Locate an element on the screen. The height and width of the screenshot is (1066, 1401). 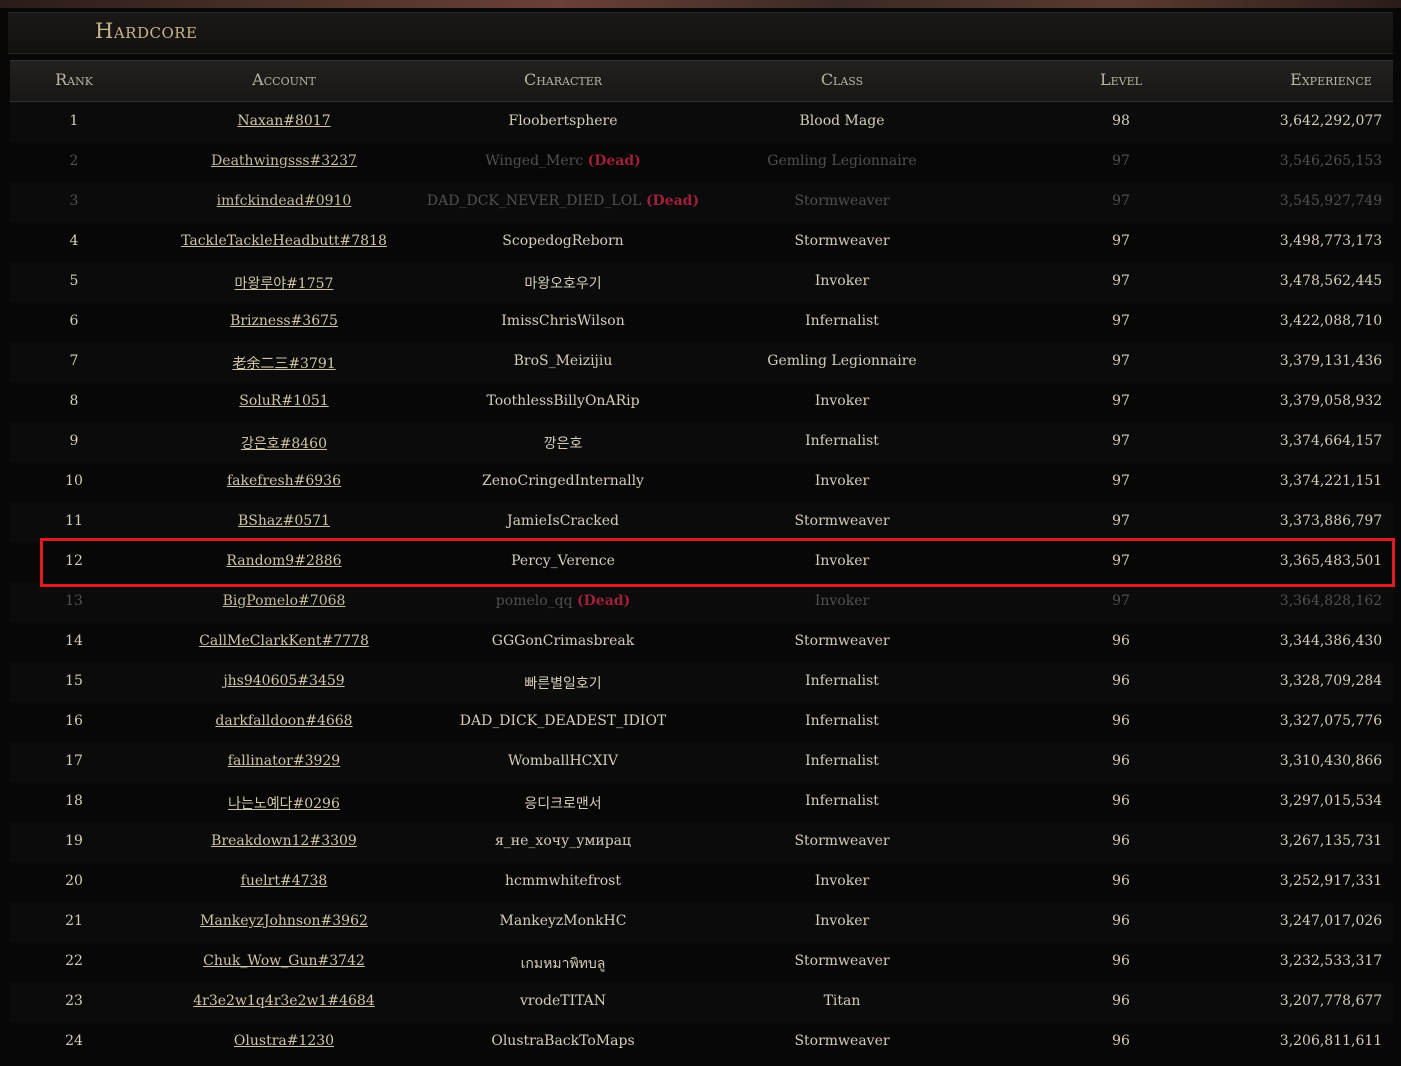
column-header-level: Level is located at coordinates (1121, 79).